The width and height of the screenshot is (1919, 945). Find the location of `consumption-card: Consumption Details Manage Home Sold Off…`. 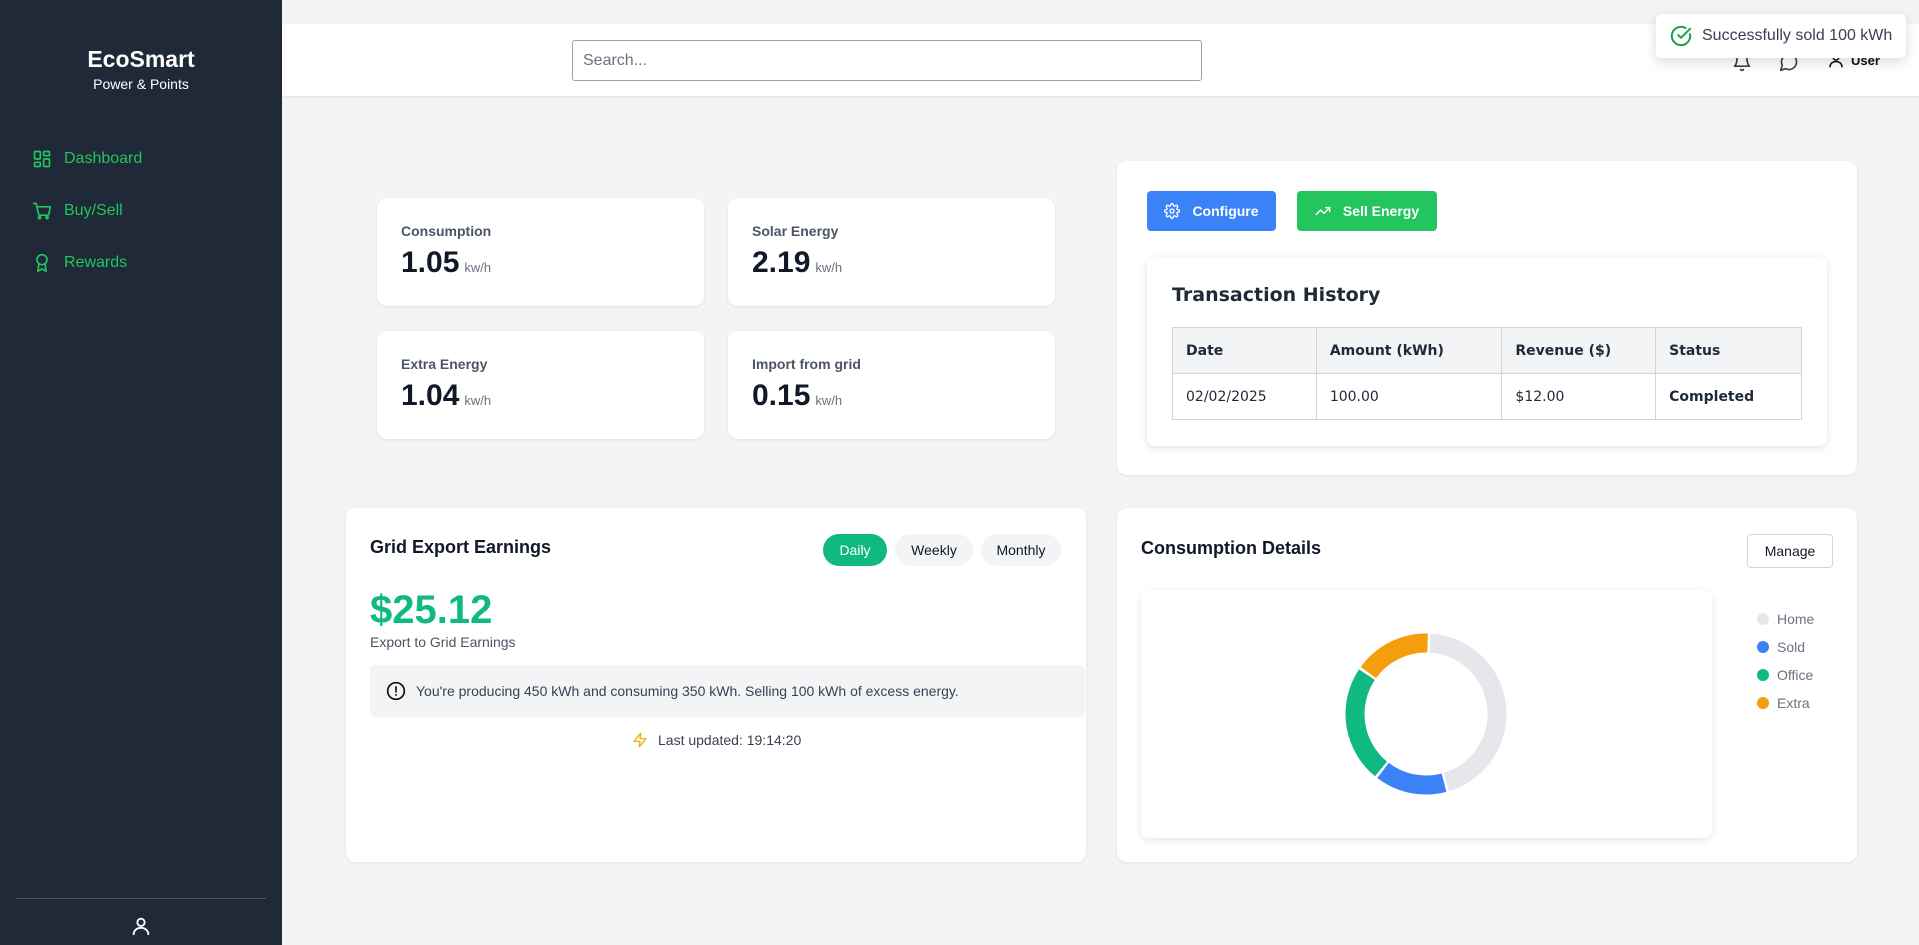

consumption-card: Consumption Details Manage Home Sold Off… is located at coordinates (1487, 685).